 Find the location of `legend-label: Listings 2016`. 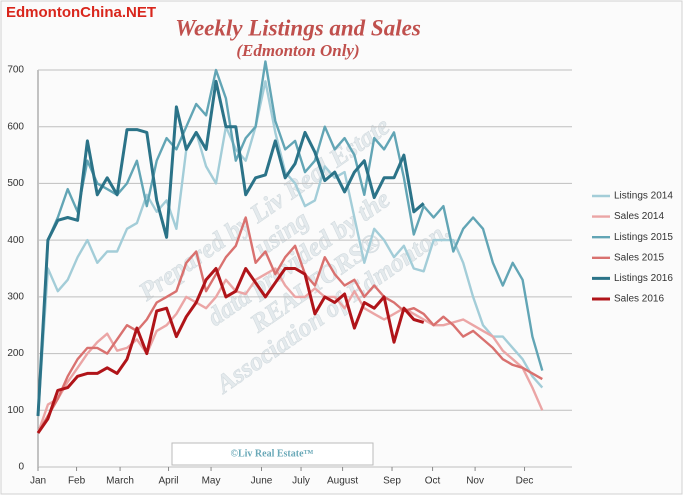

legend-label: Listings 2016 is located at coordinates (643, 278).